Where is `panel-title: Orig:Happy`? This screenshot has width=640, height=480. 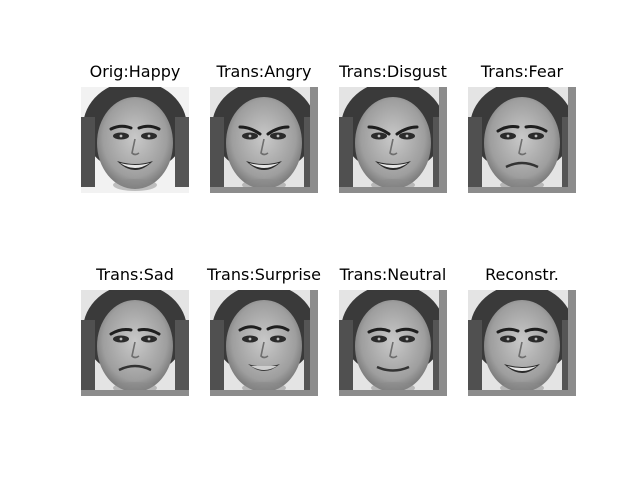
panel-title: Orig:Happy is located at coordinates (135, 71).